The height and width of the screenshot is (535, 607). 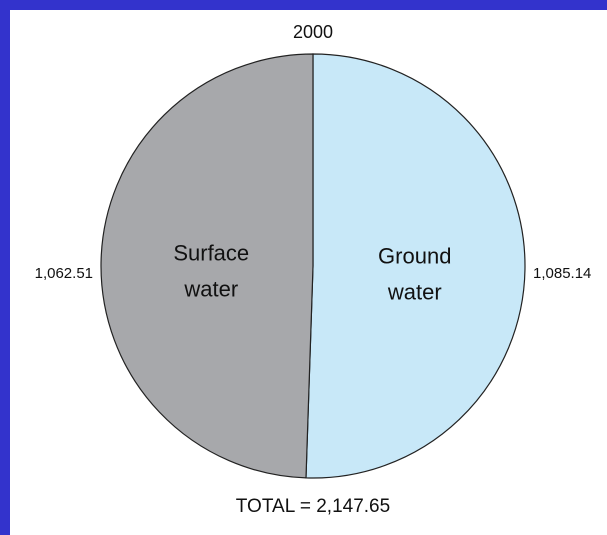 I want to click on chart-title: 2000, so click(x=313, y=32).